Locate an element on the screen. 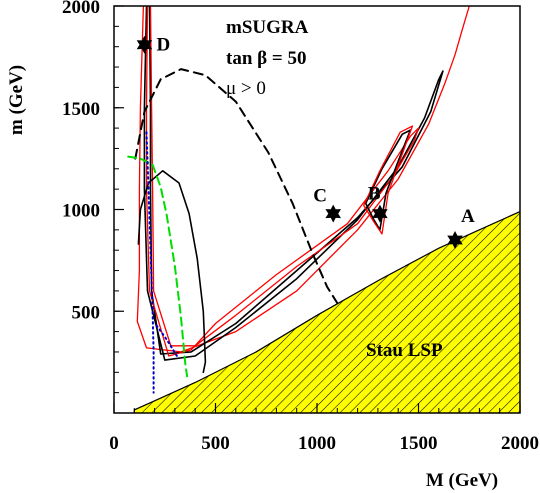 This screenshot has height=493, width=540. y-tick-label: 2000 is located at coordinates (81, 9).